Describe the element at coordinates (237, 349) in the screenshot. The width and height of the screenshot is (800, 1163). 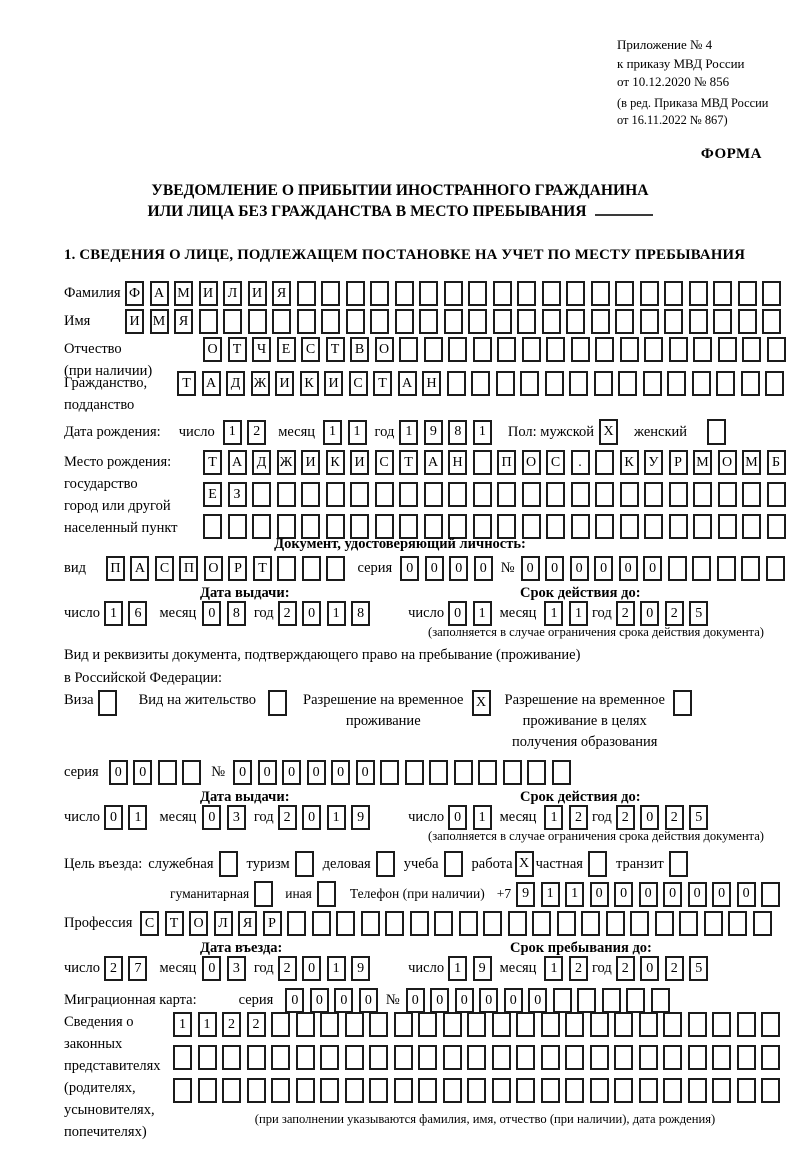
I see `char-cell: Т` at that location.